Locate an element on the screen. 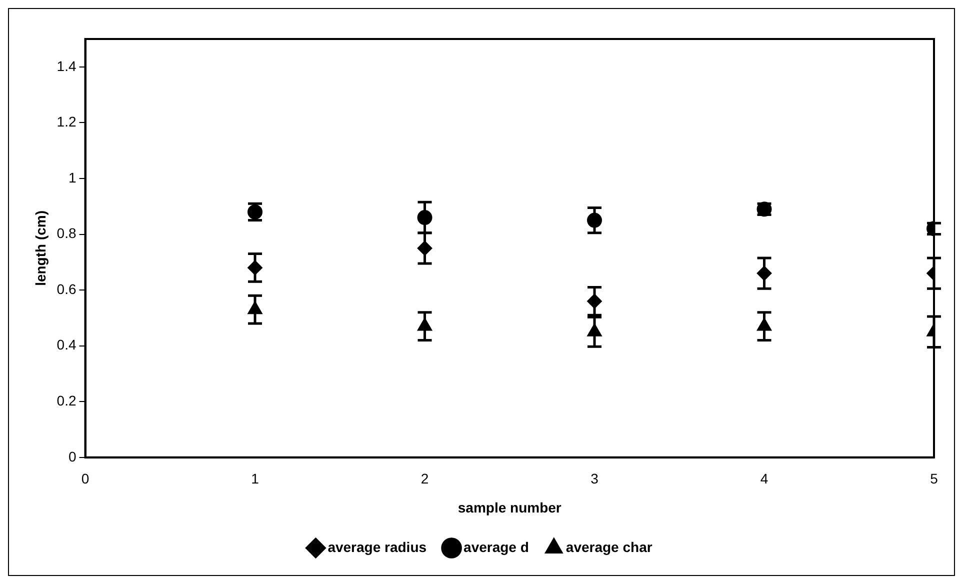  x-tick-label: 3 is located at coordinates (594, 478).